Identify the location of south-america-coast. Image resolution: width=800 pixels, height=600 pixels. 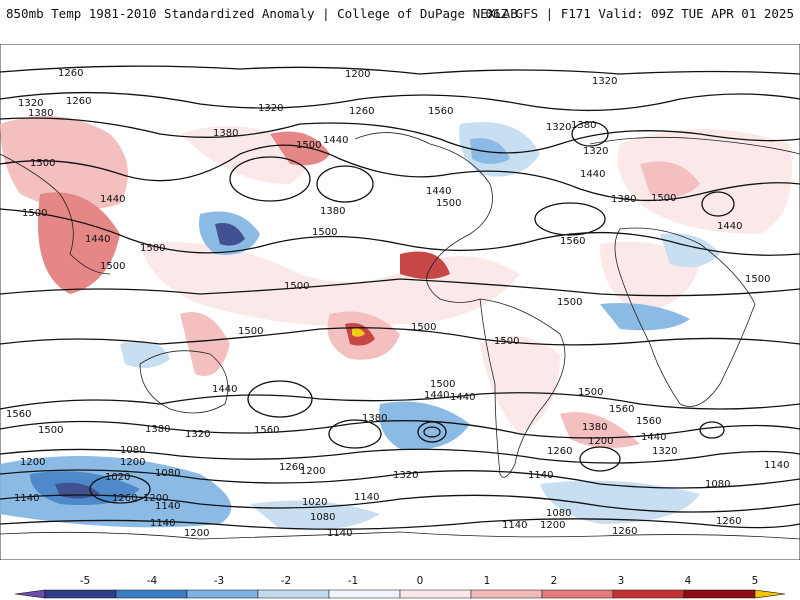
(522, 388).